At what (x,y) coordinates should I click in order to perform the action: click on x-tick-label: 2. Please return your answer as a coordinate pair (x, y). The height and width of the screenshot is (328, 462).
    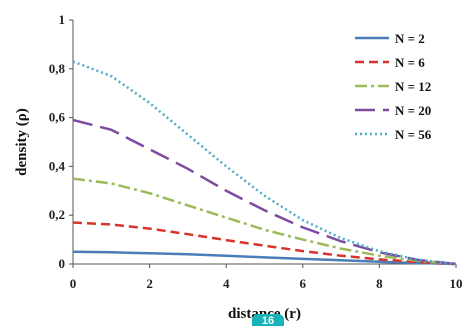
    Looking at the image, I should click on (149, 283).